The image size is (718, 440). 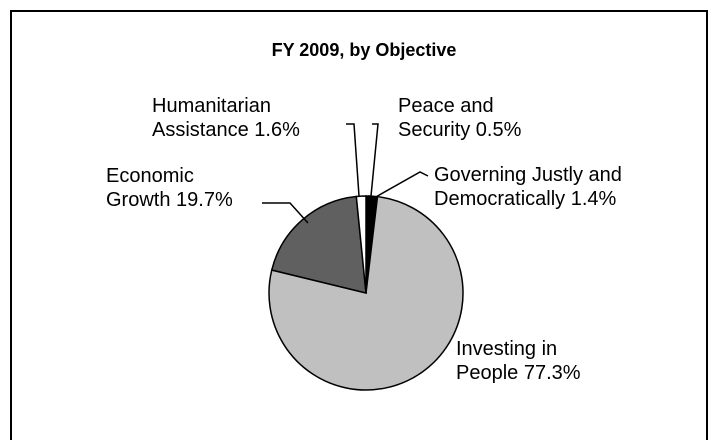 I want to click on slice-label-line: Investing in, so click(x=506, y=349).